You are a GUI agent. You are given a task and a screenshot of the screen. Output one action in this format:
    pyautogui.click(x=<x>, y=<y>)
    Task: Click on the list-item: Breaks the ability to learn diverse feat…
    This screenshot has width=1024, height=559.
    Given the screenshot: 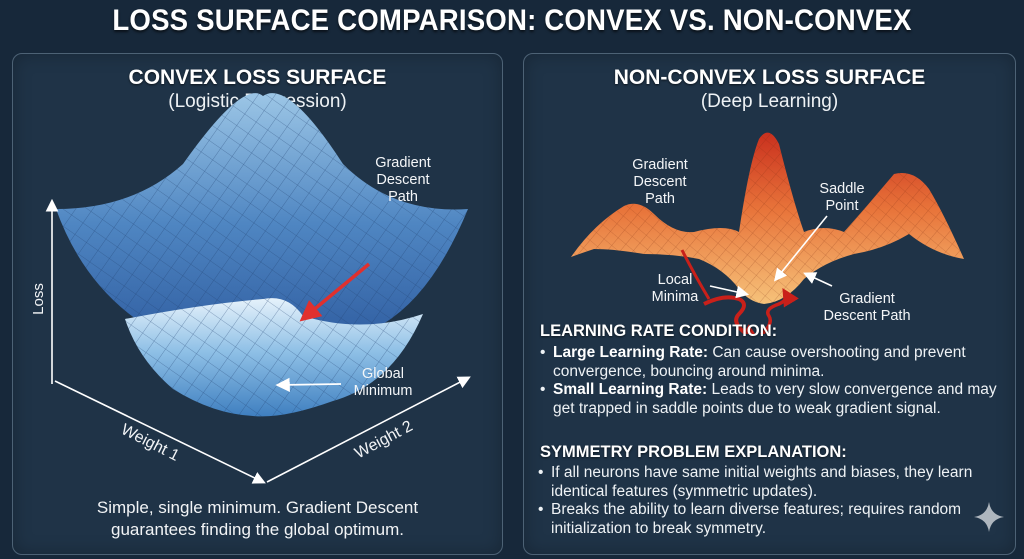 What is the action you would take?
    pyautogui.click(x=766, y=519)
    